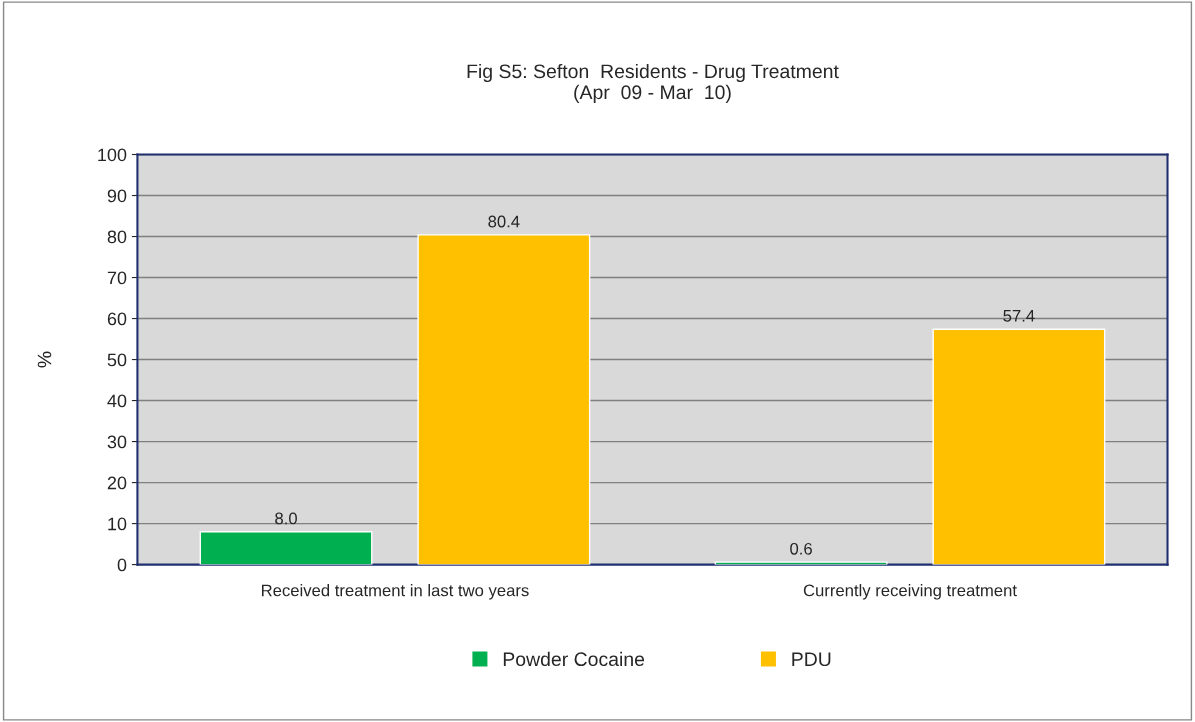  I want to click on y-tick-label: 40, so click(117, 401).